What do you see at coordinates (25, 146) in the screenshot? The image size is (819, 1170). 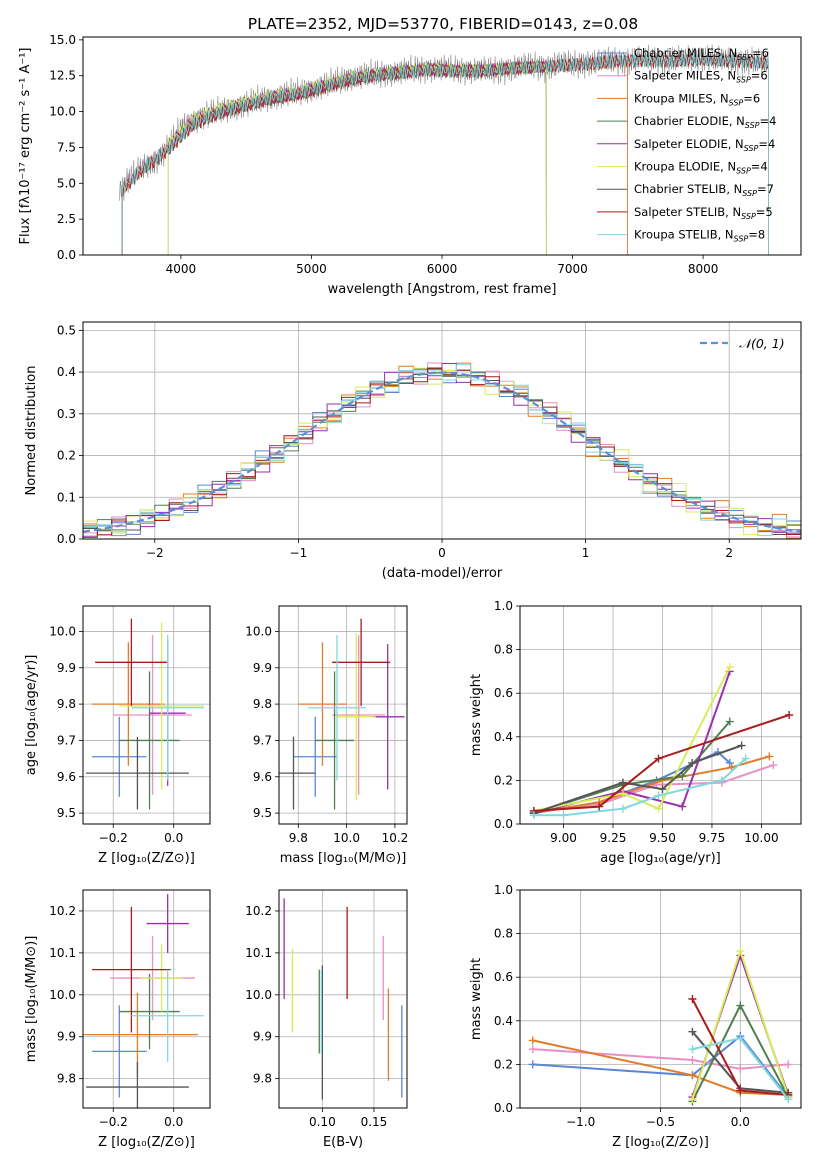 I see `y-axis-label: Flux [fλ10⁻¹⁷ erg cm⁻² s⁻¹ A⁻¹]` at bounding box center [25, 146].